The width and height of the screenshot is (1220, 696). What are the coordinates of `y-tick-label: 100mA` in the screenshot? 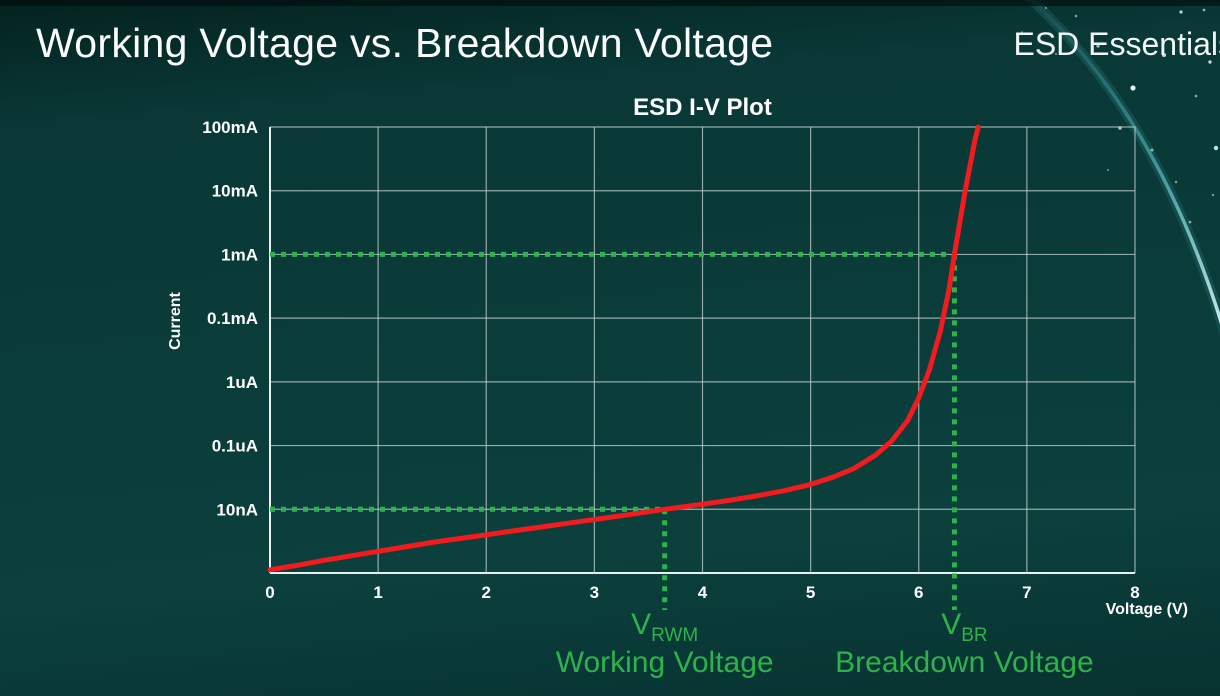 It's located at (230, 127).